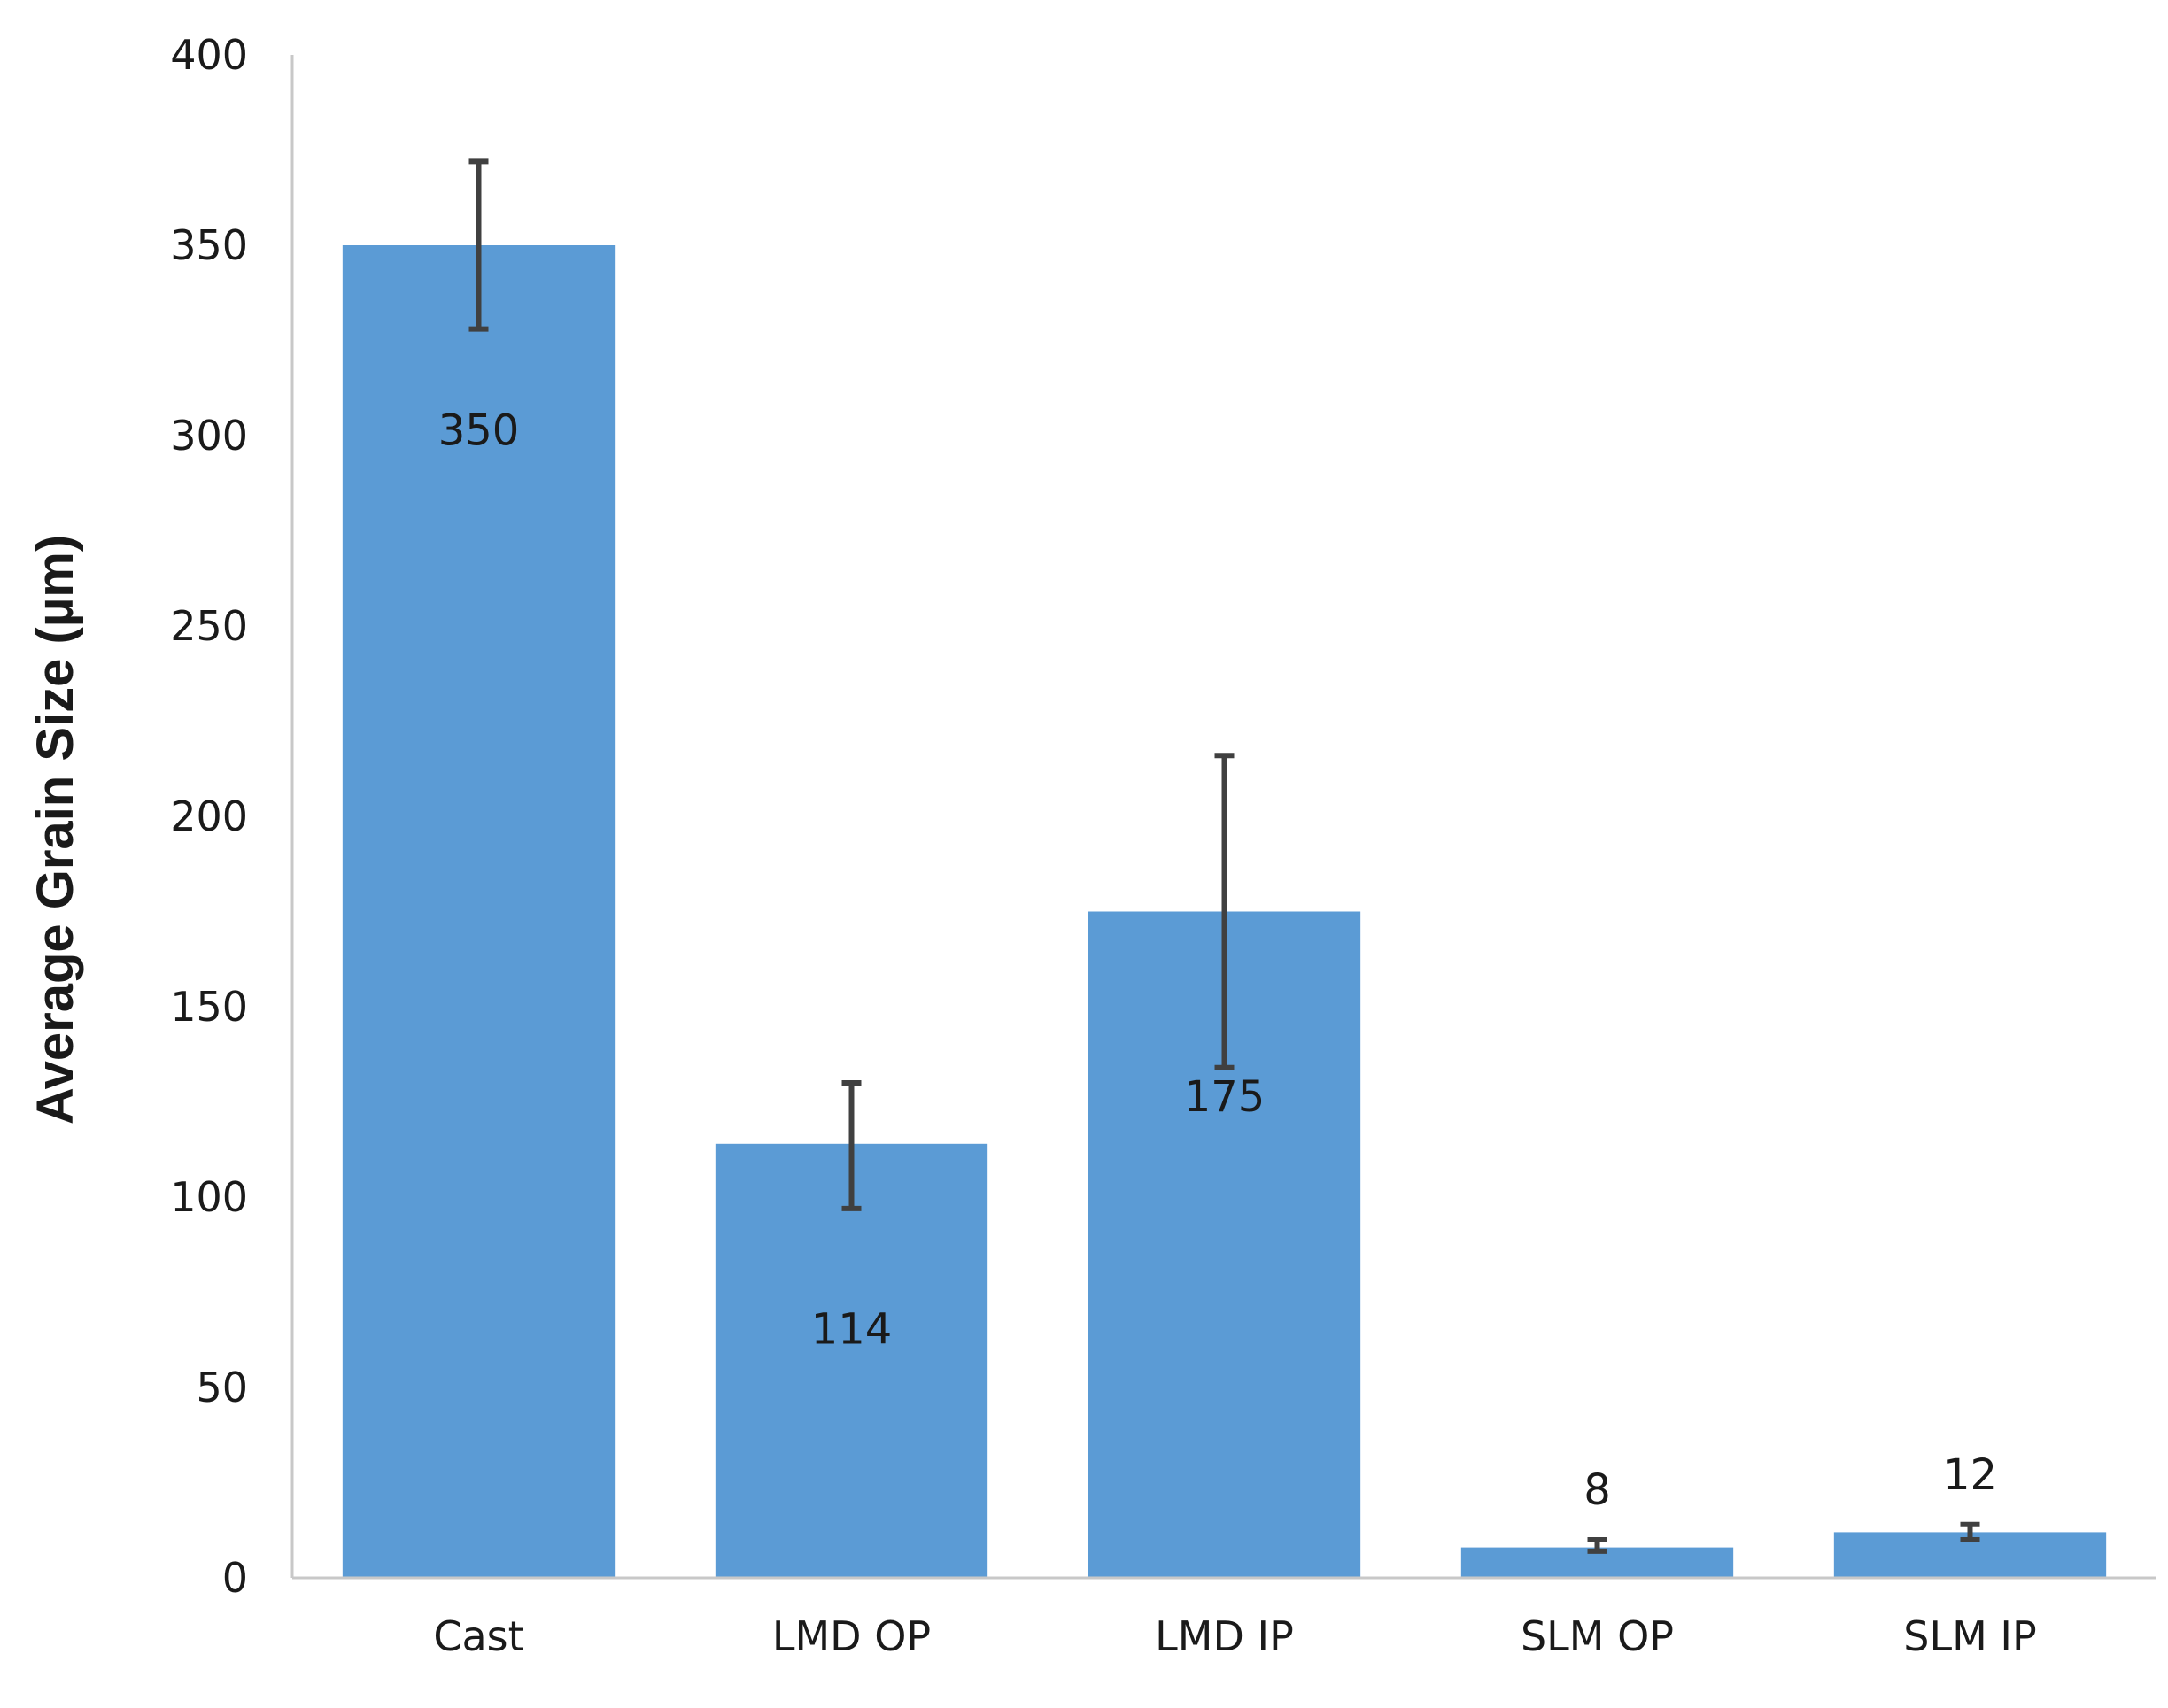 This screenshot has height=1708, width=2168. What do you see at coordinates (851, 1636) in the screenshot?
I see `x-category-label: LMD OP` at bounding box center [851, 1636].